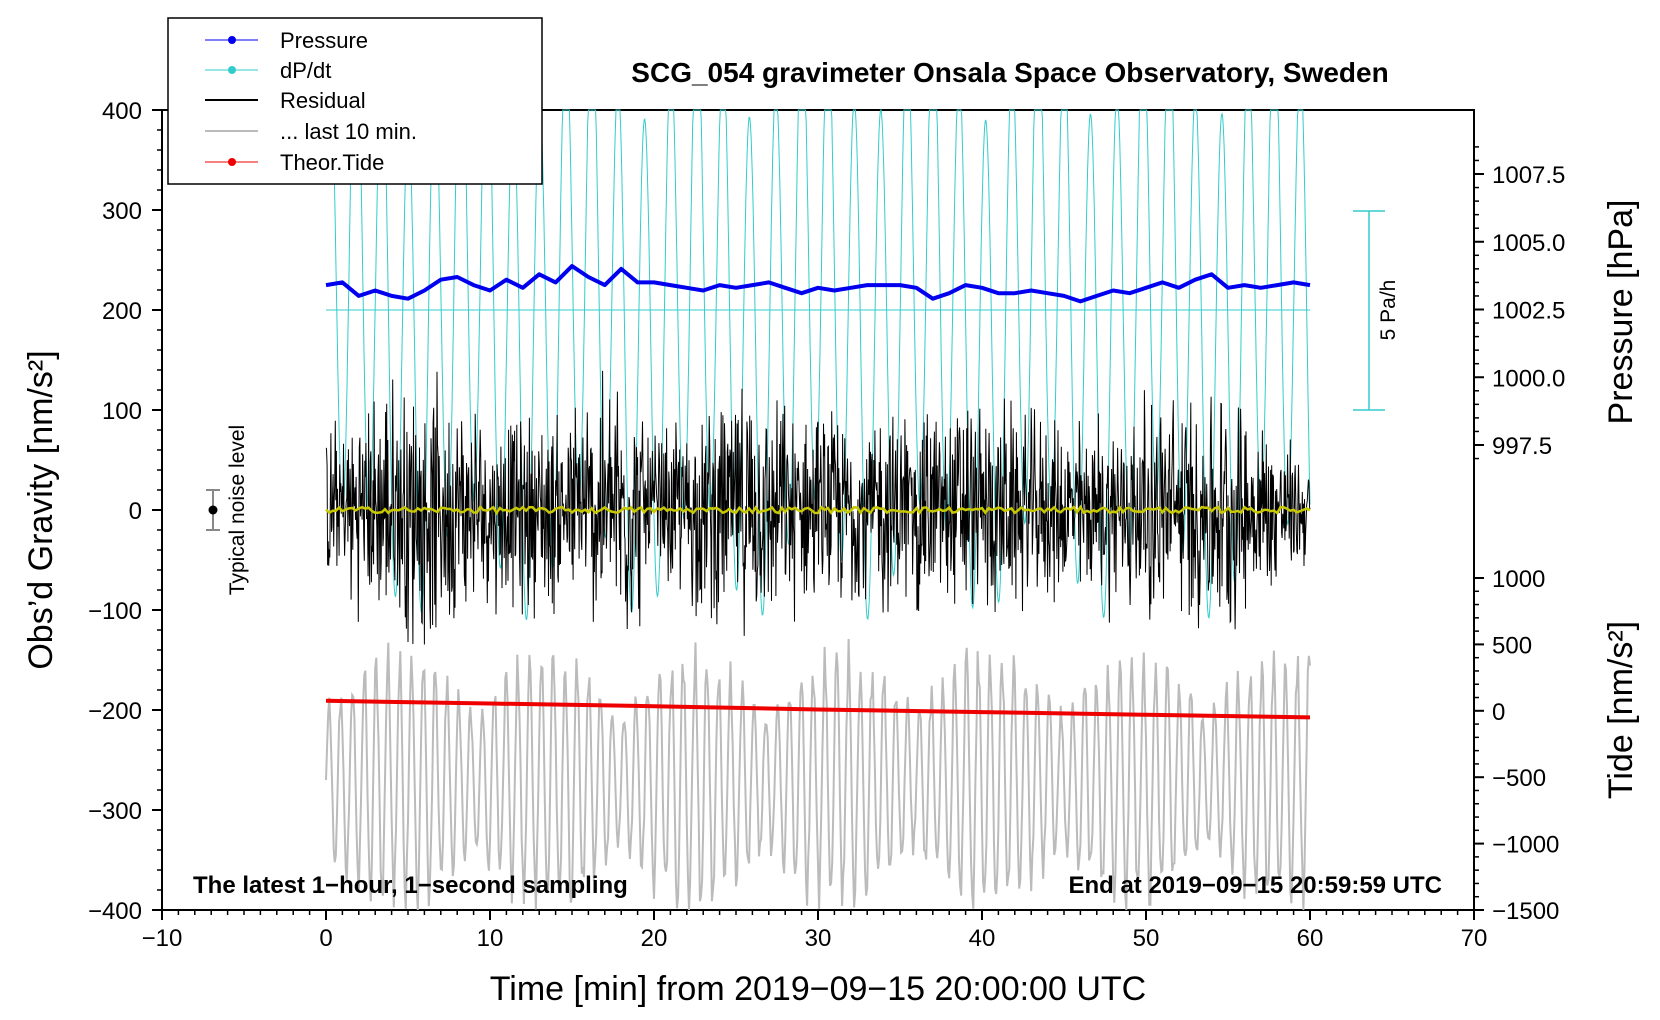 This screenshot has height=1020, width=1660. I want to click on legend-marker-dpdt, so click(232, 70).